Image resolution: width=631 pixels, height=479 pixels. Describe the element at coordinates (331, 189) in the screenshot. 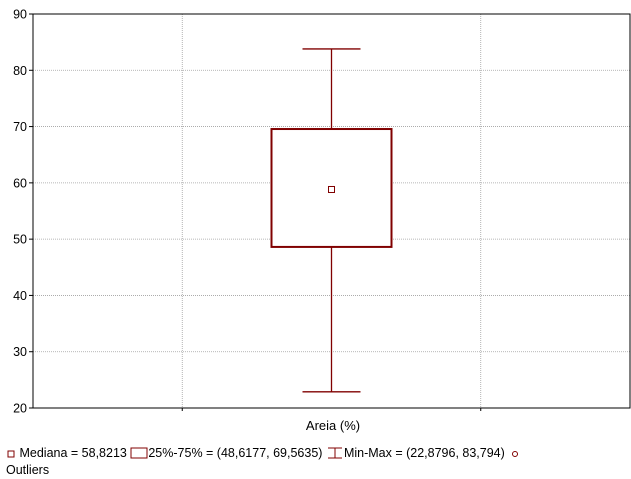

I see `median-marker` at that location.